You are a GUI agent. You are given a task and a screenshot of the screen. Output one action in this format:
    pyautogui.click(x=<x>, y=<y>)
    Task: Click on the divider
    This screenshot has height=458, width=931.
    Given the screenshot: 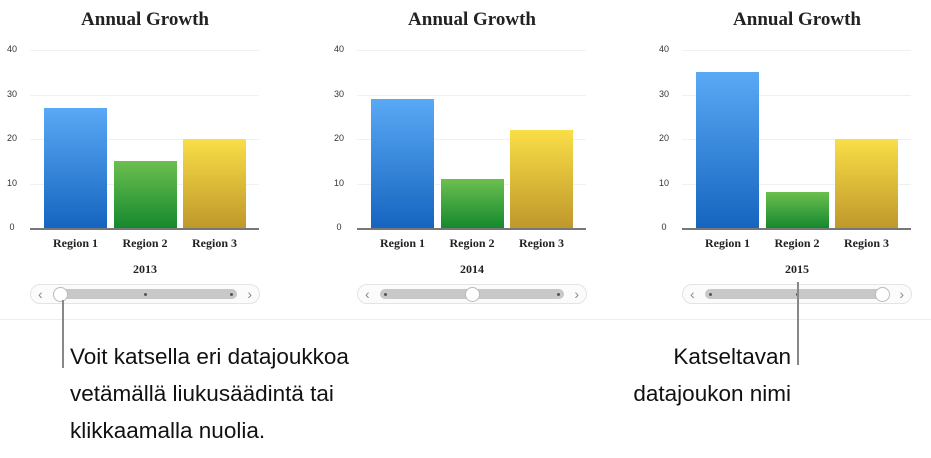 What is the action you would take?
    pyautogui.click(x=465, y=319)
    